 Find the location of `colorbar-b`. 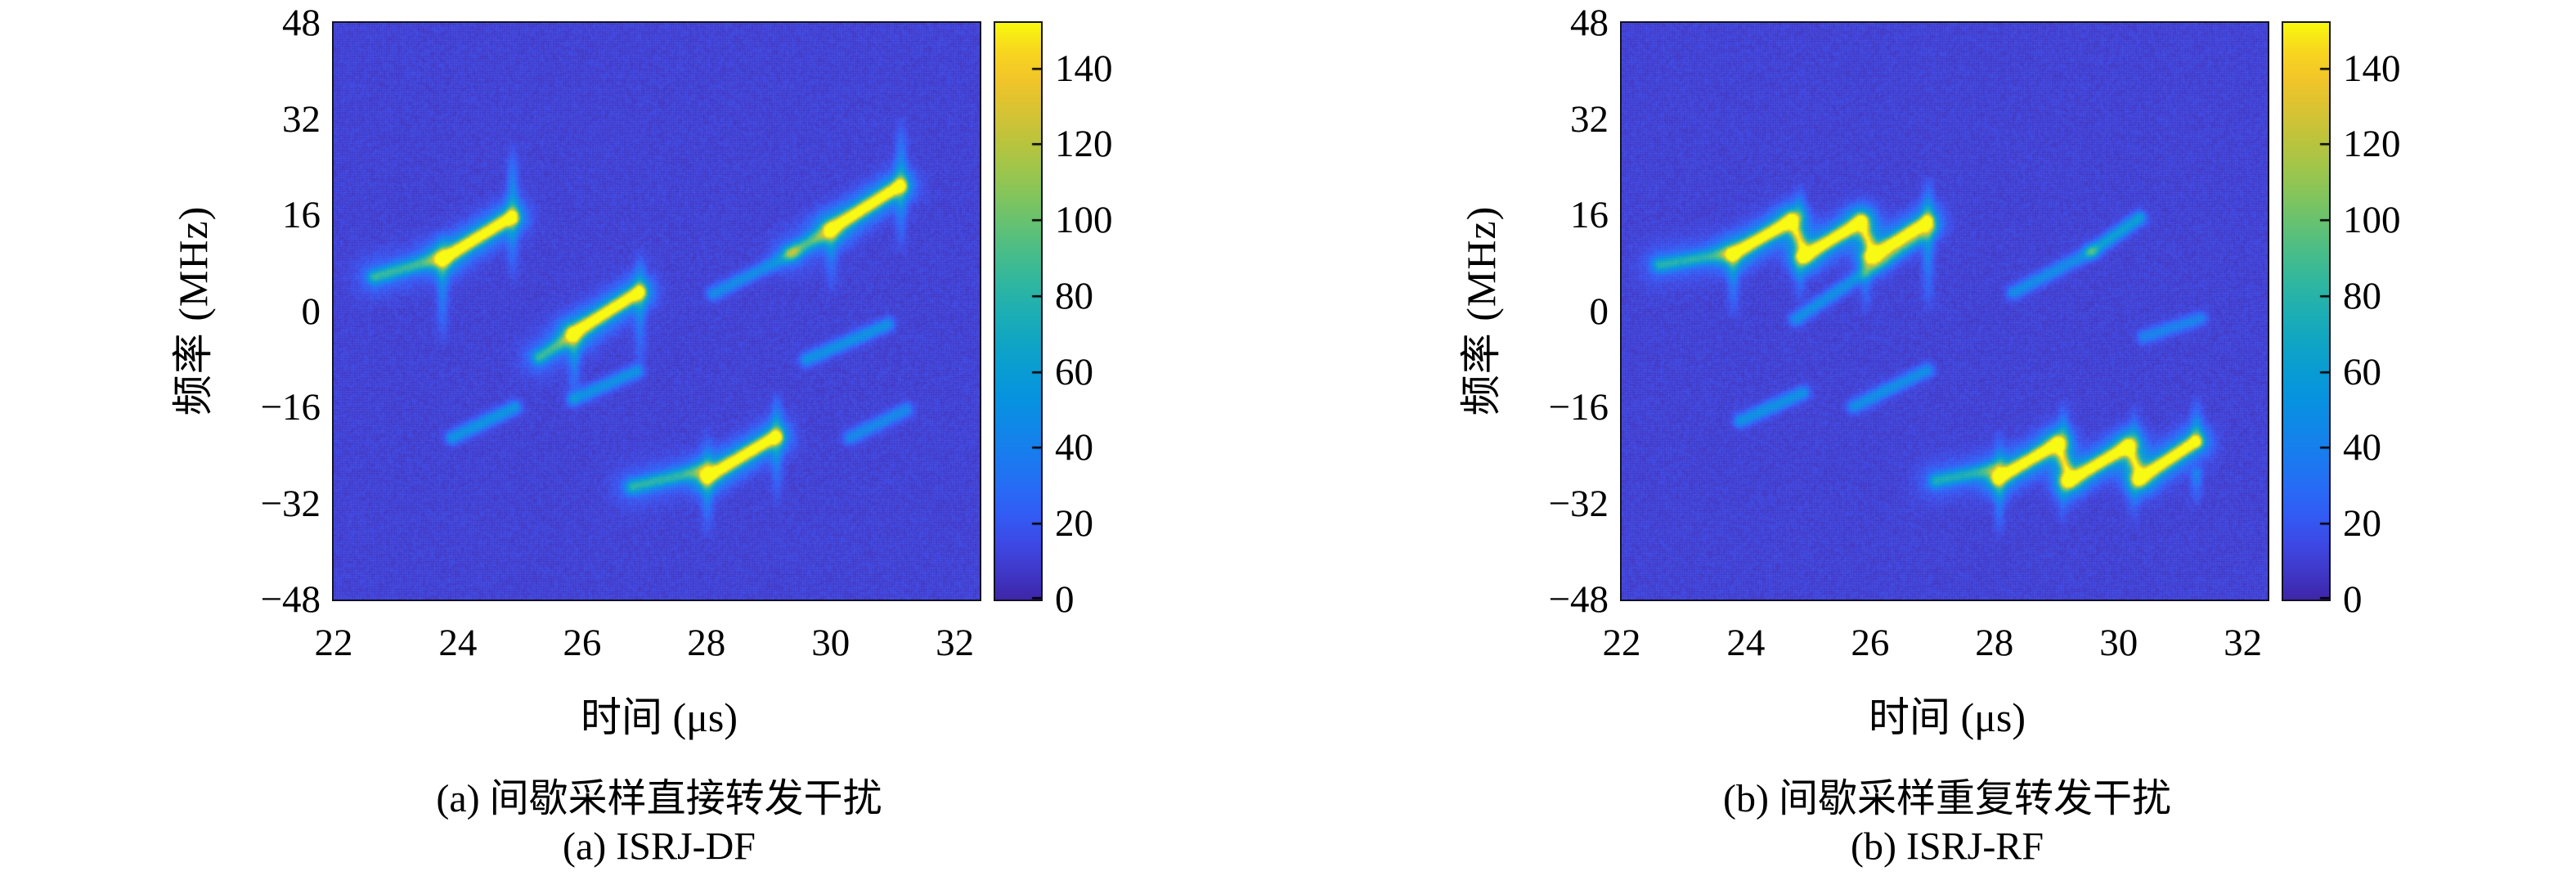

colorbar-b is located at coordinates (2306, 311).